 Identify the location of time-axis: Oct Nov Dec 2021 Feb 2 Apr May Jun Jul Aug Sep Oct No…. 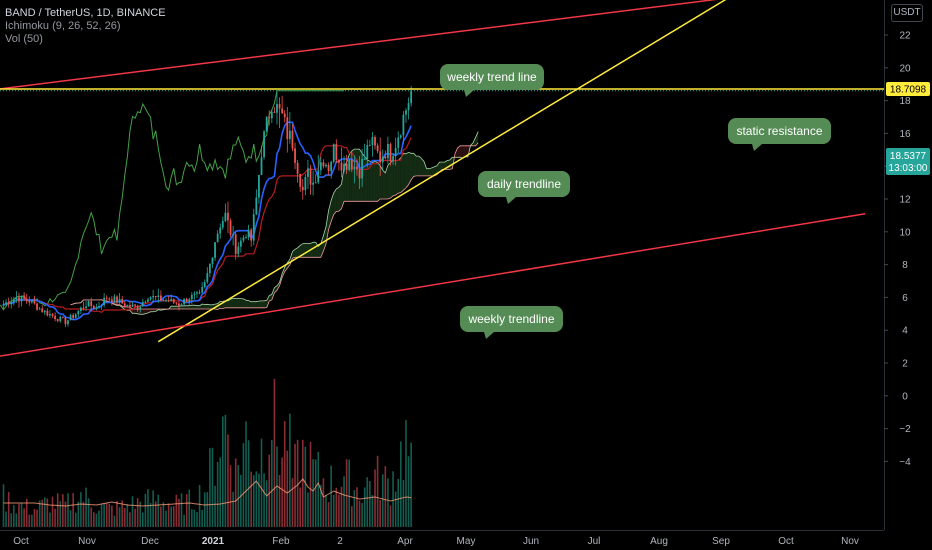
(466, 540).